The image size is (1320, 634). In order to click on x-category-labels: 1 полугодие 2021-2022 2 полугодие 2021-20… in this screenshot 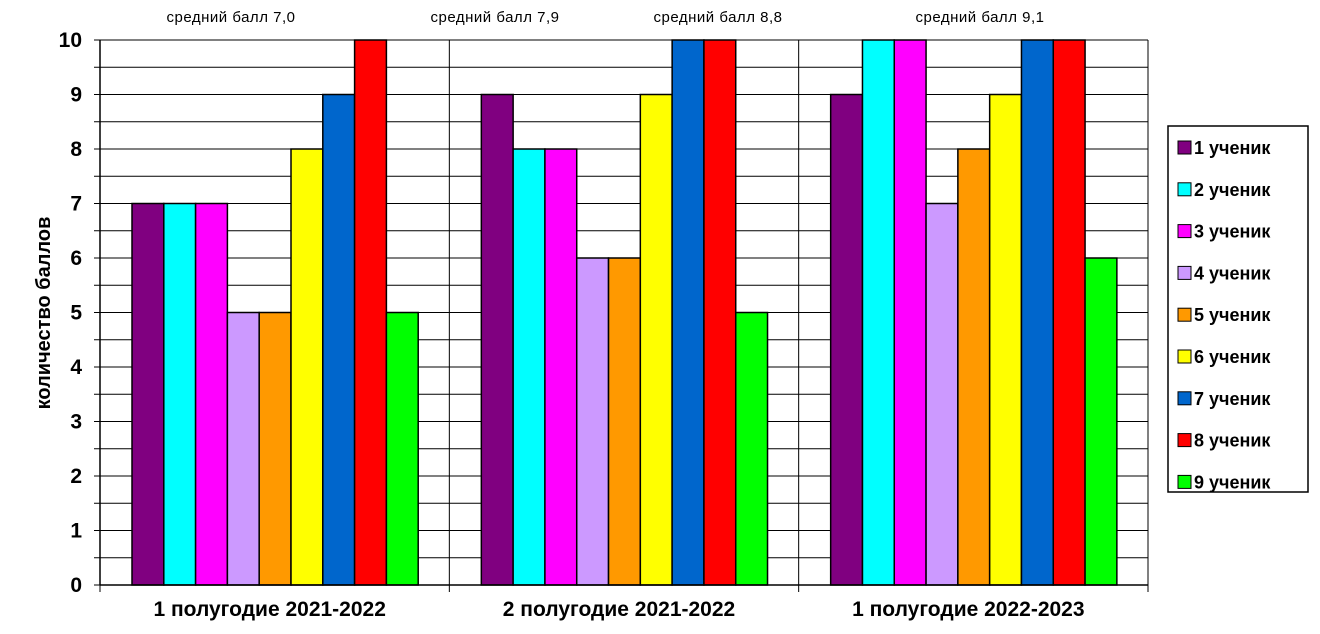, I will do `click(618, 609)`.